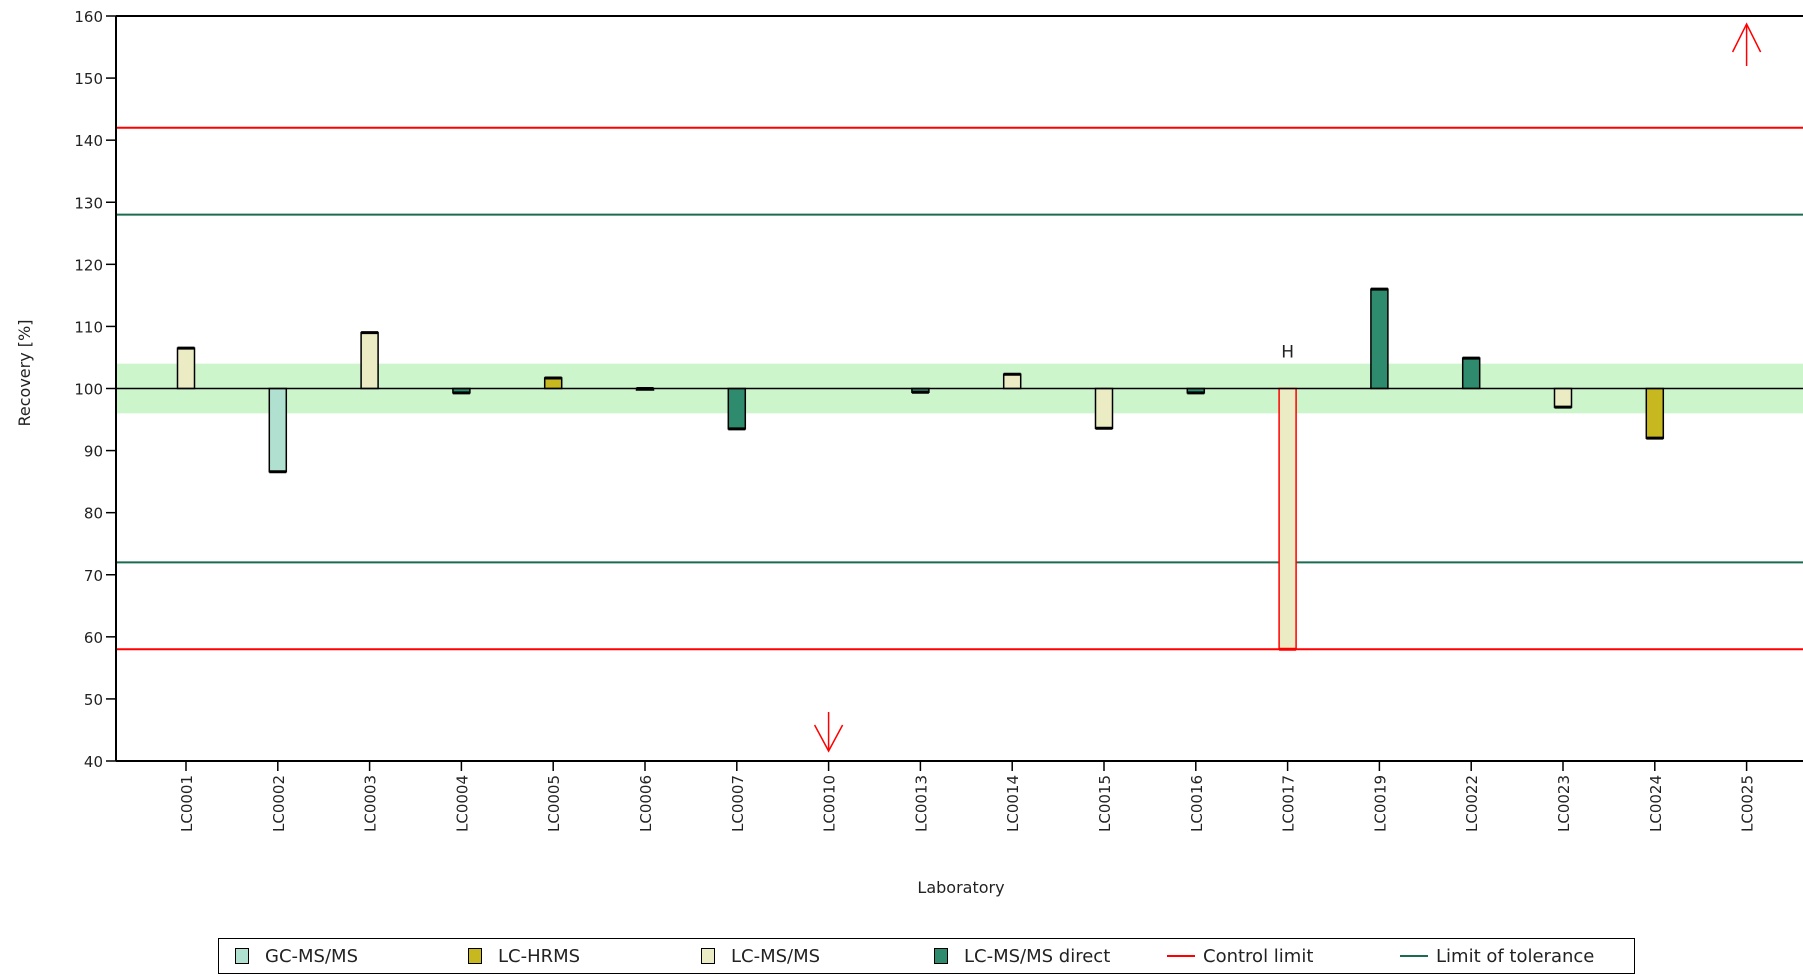 This screenshot has height=979, width=1803. Describe the element at coordinates (1012, 381) in the screenshot. I see `bar-LC0014` at that location.